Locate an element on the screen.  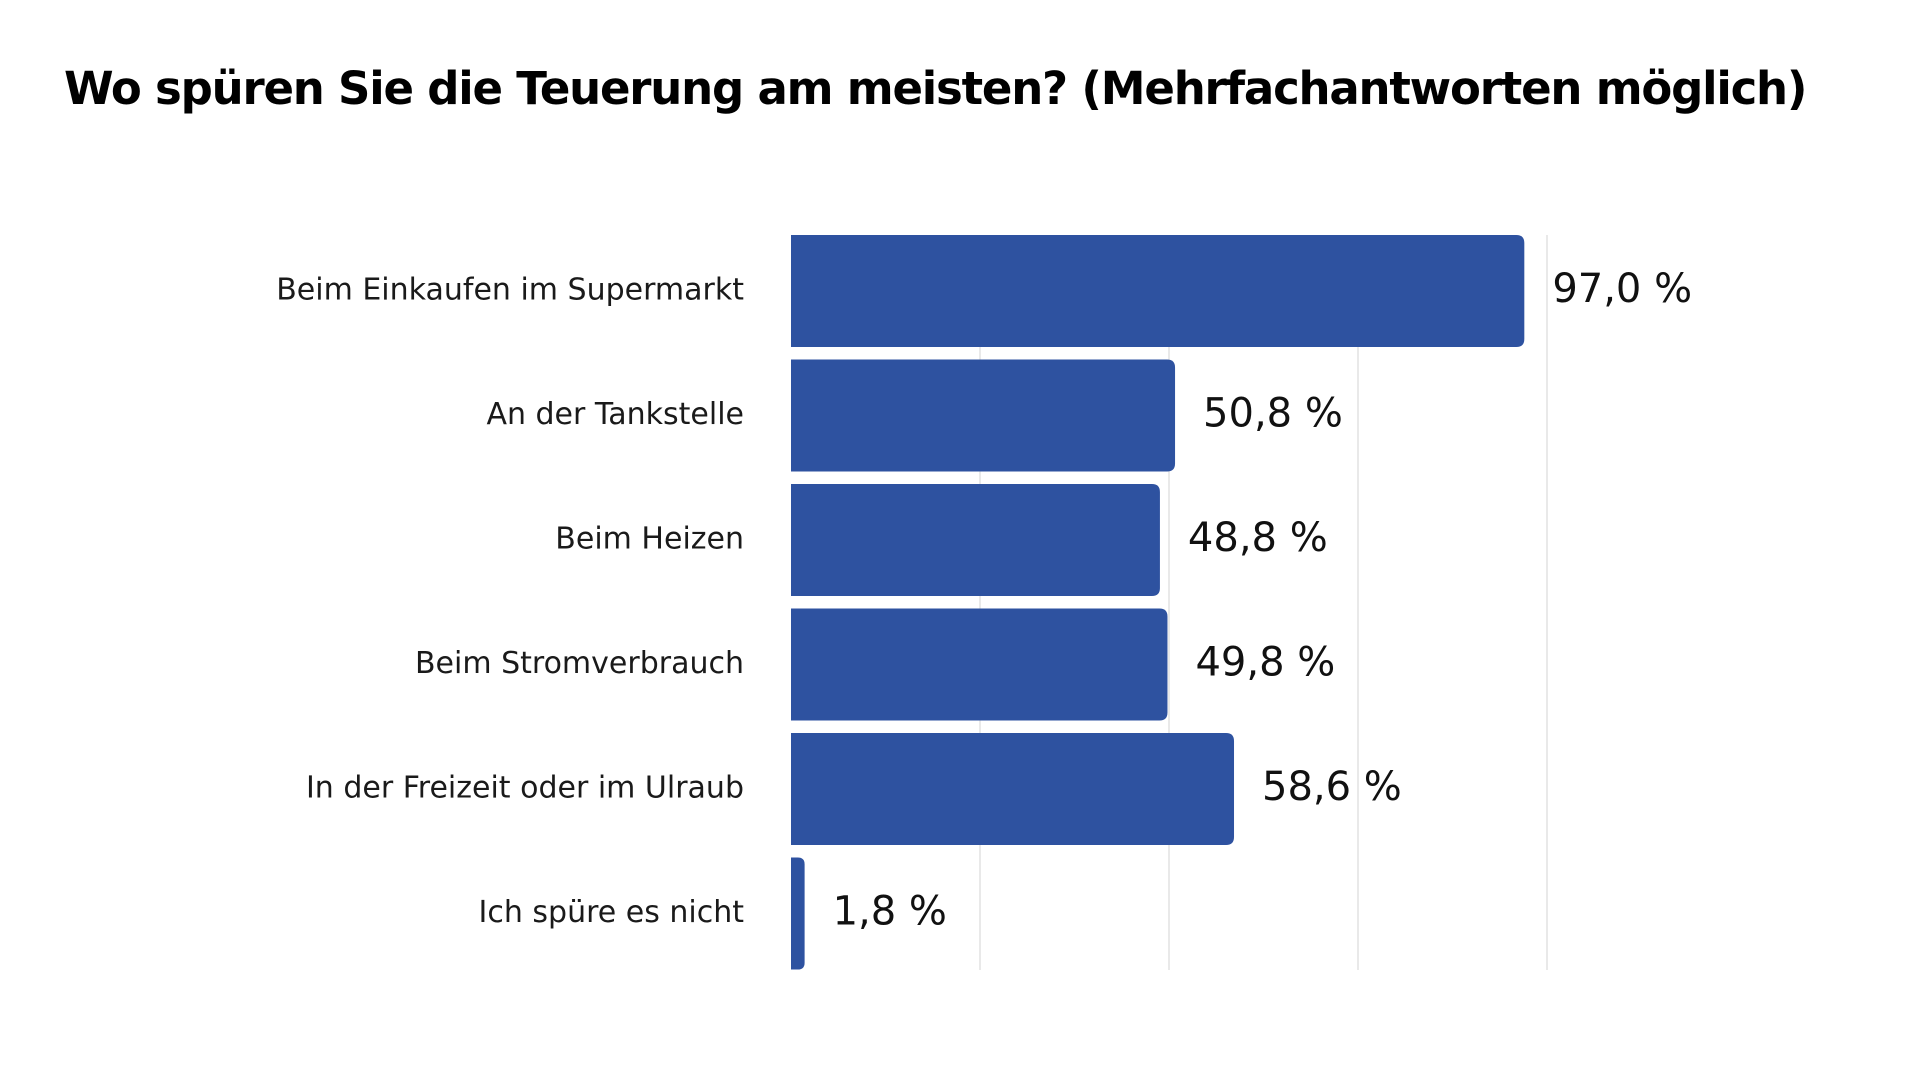
value-label-3: 48,8 % is located at coordinates (1258, 538).